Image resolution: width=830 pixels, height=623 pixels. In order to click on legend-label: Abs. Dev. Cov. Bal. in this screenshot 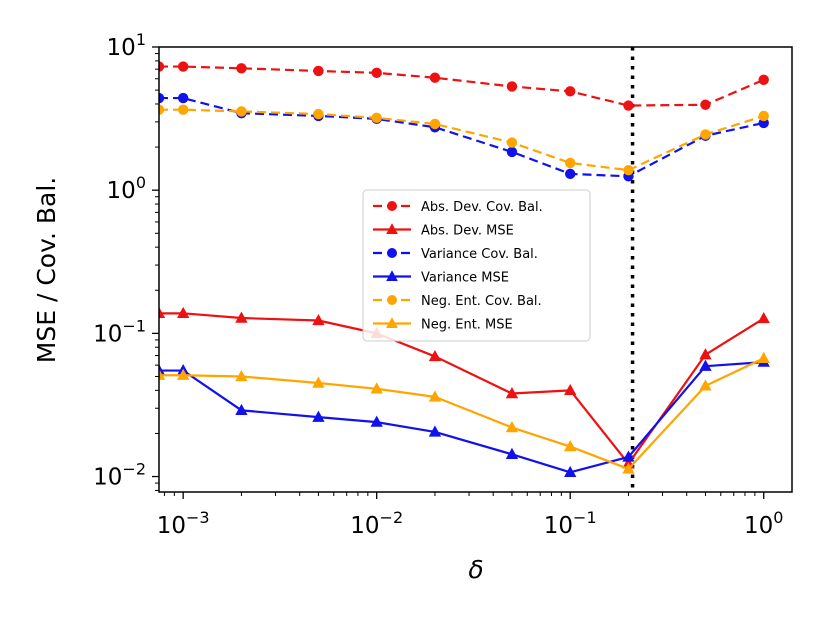, I will do `click(482, 207)`.